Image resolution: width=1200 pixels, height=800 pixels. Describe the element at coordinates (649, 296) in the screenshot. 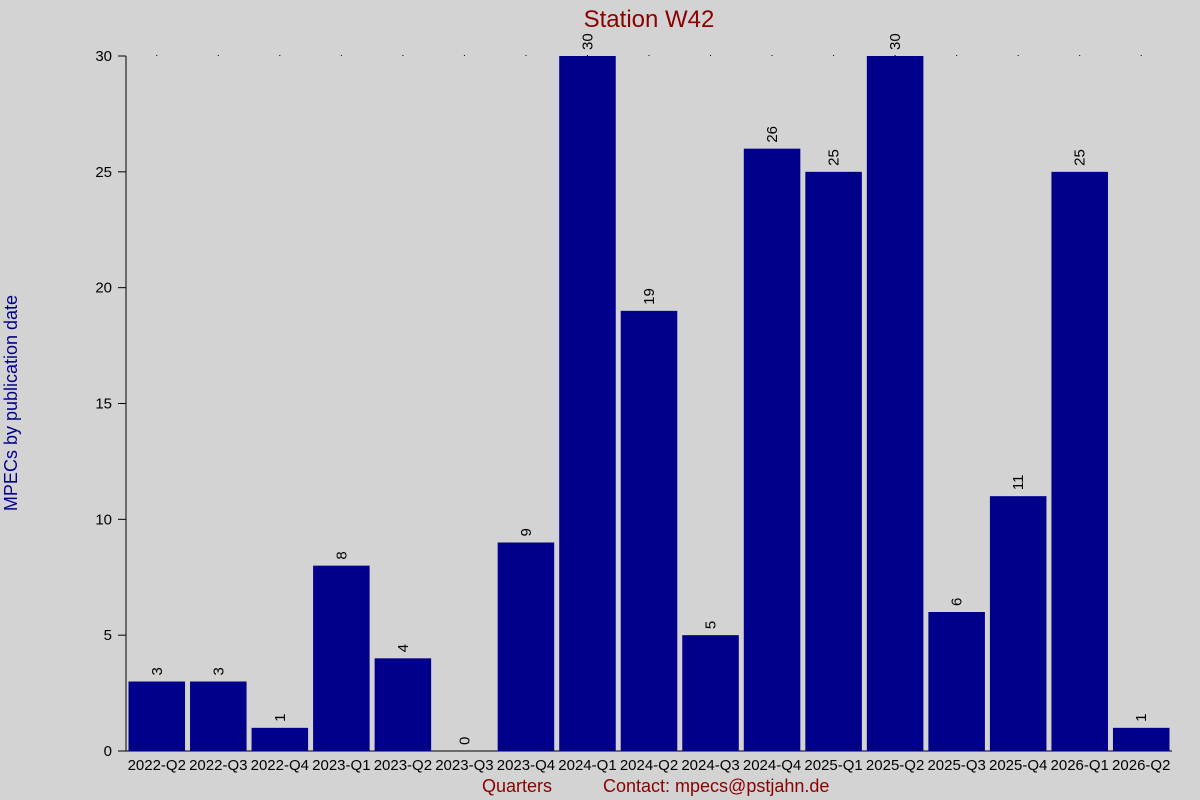

I see `value-label: 19` at that location.